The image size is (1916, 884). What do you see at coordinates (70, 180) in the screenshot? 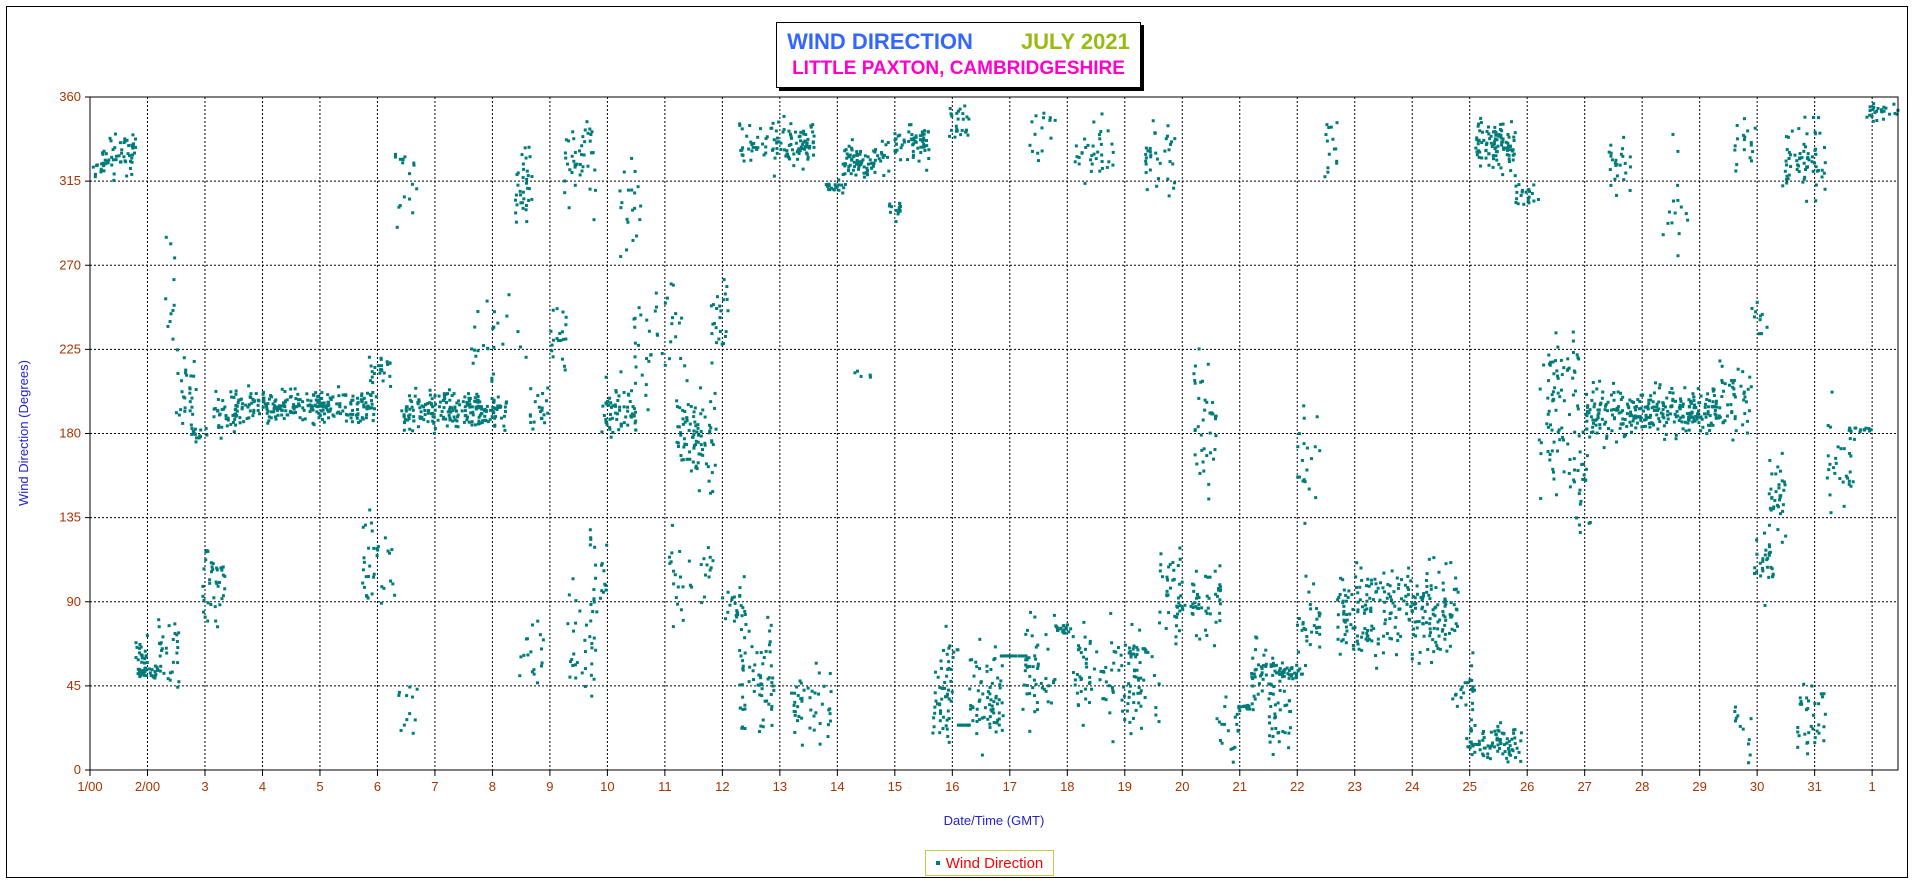
I see `y-tick-label: 315` at bounding box center [70, 180].